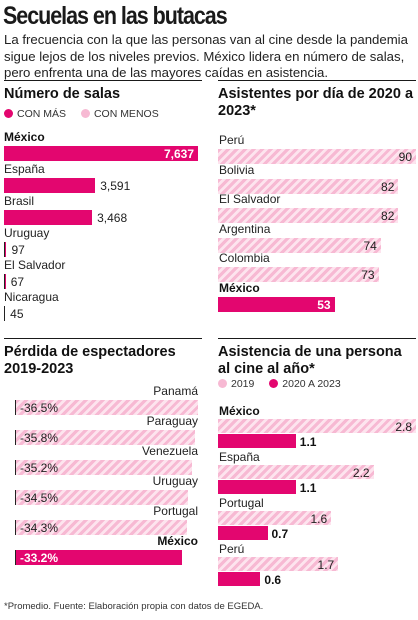  What do you see at coordinates (280, 534) in the screenshot?
I see `value-label-2020-2023: 0.7` at bounding box center [280, 534].